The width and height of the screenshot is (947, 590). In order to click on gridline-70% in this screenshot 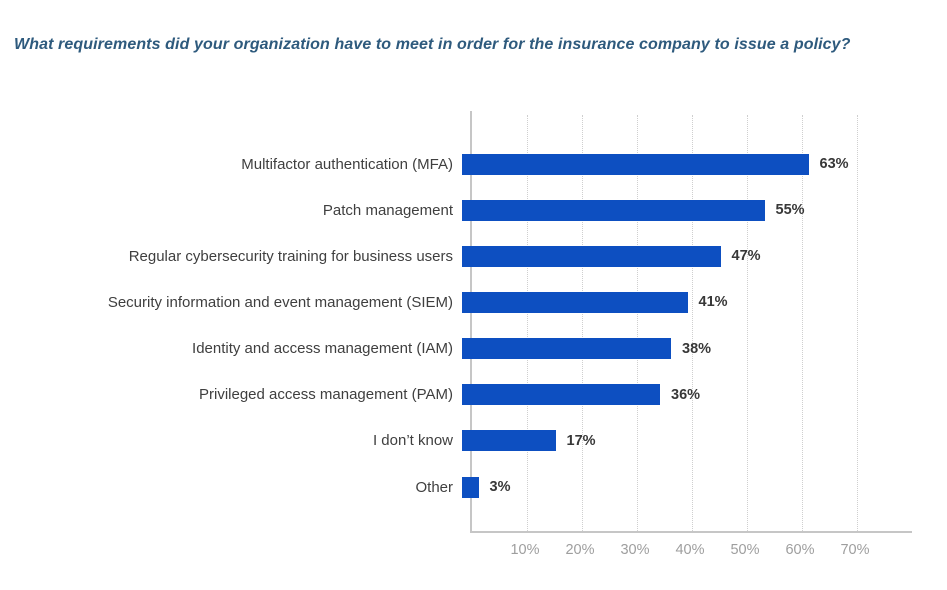, I will do `click(857, 323)`.